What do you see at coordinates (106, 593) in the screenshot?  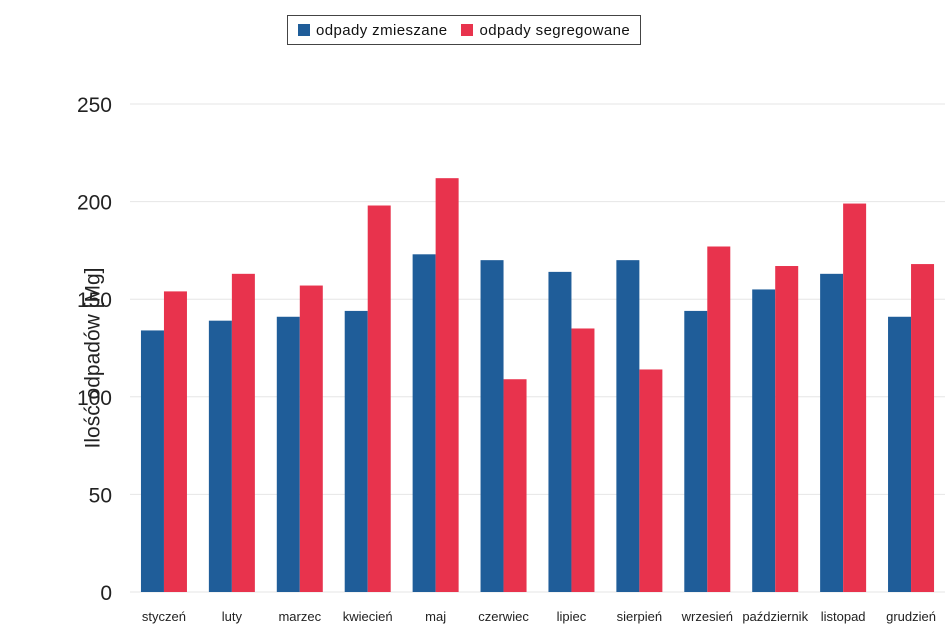 I see `y-tick-label: 0` at bounding box center [106, 593].